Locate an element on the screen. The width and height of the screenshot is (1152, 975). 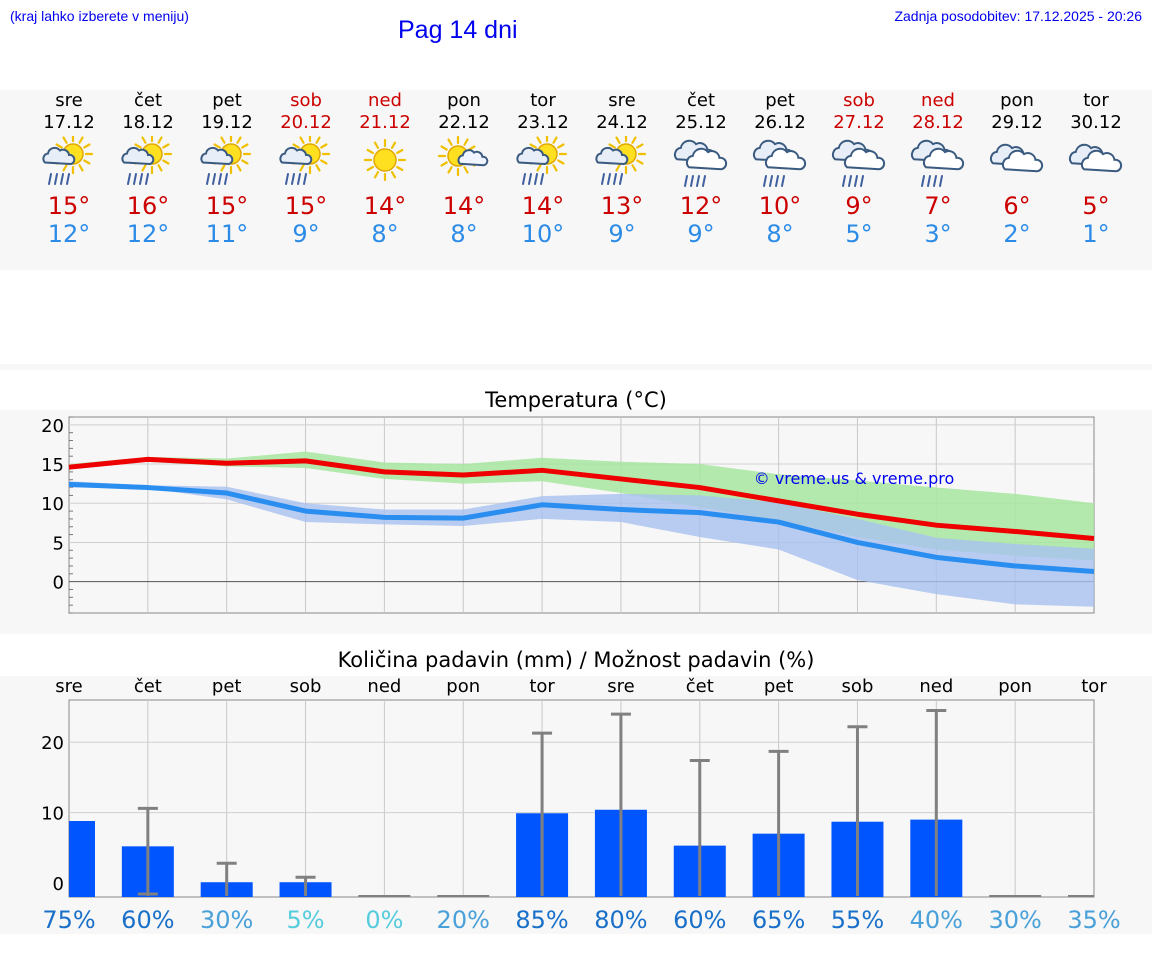
forecast-day: čet 25.12 12° 9° is located at coordinates (701, 169).